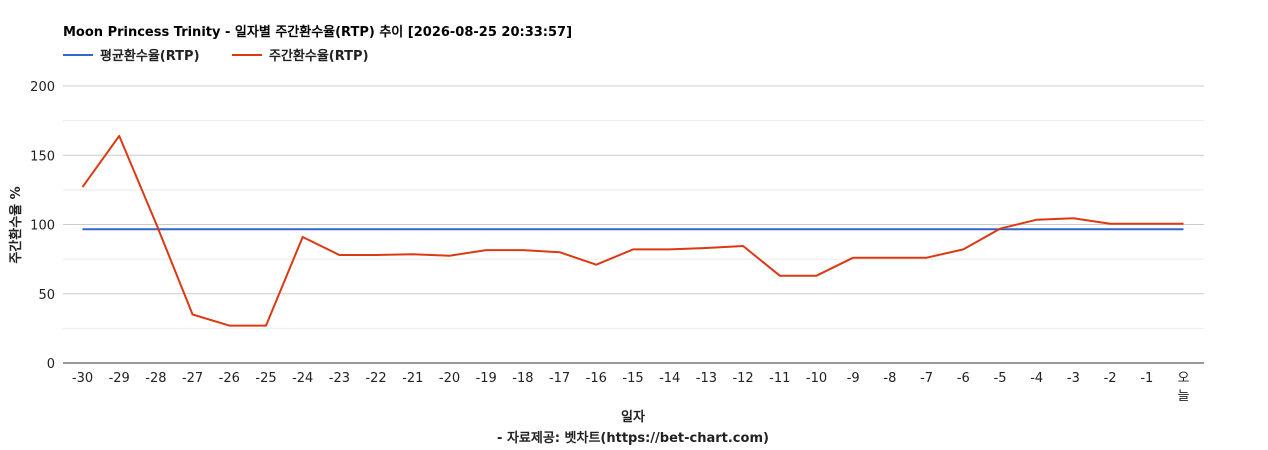 This screenshot has height=450, width=1268. I want to click on x-tick-label: -11, so click(779, 378).